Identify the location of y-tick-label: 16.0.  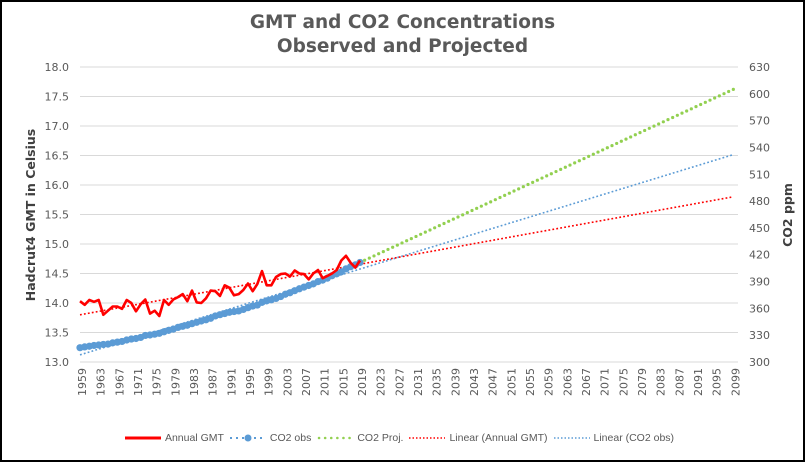
(57, 185).